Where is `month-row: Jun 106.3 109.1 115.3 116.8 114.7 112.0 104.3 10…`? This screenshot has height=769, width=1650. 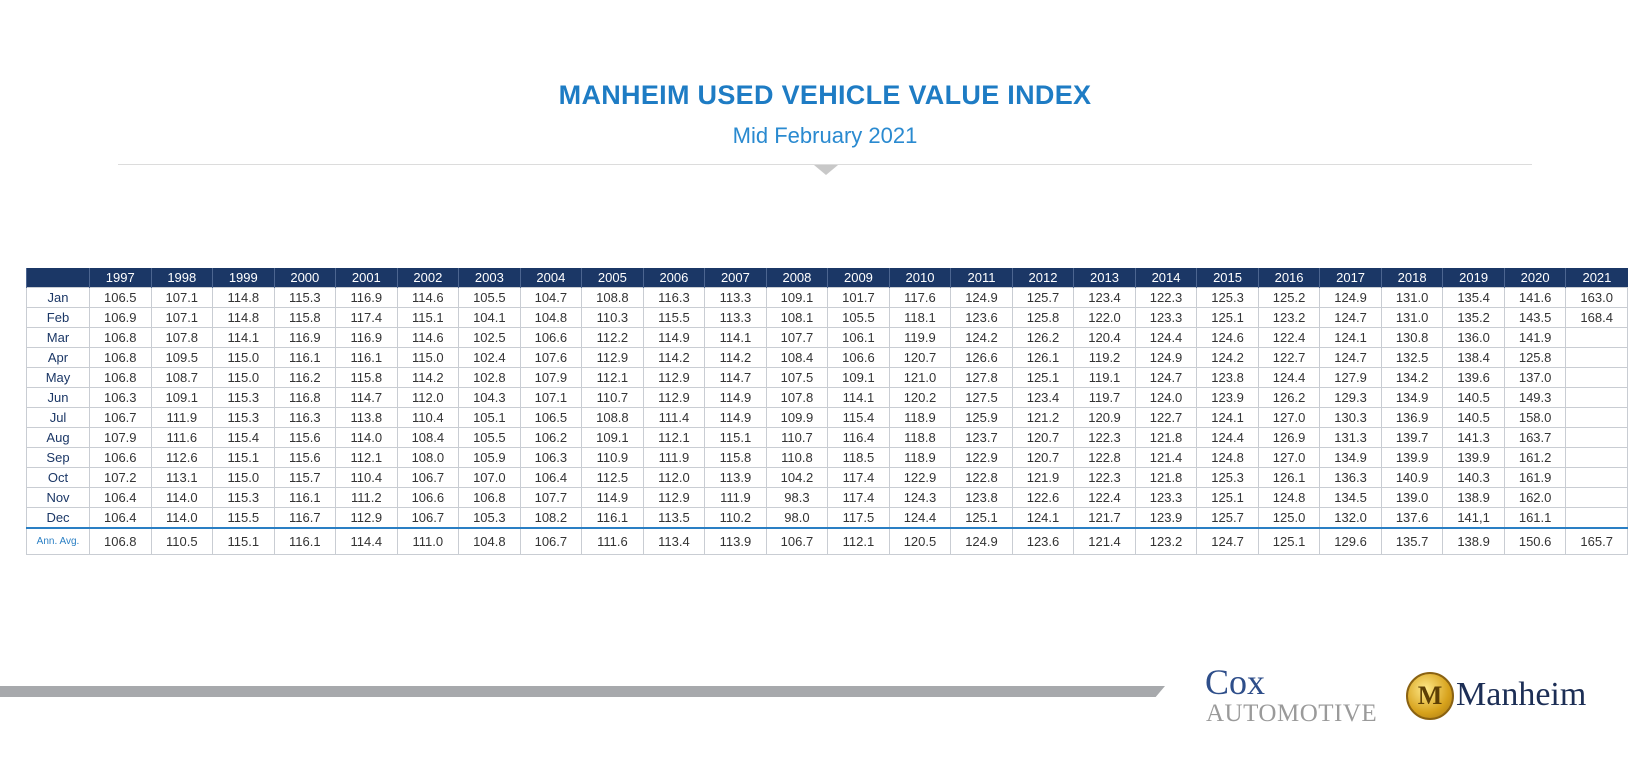 month-row: Jun 106.3 109.1 115.3 116.8 114.7 112.0 104.3 10… is located at coordinates (827, 397).